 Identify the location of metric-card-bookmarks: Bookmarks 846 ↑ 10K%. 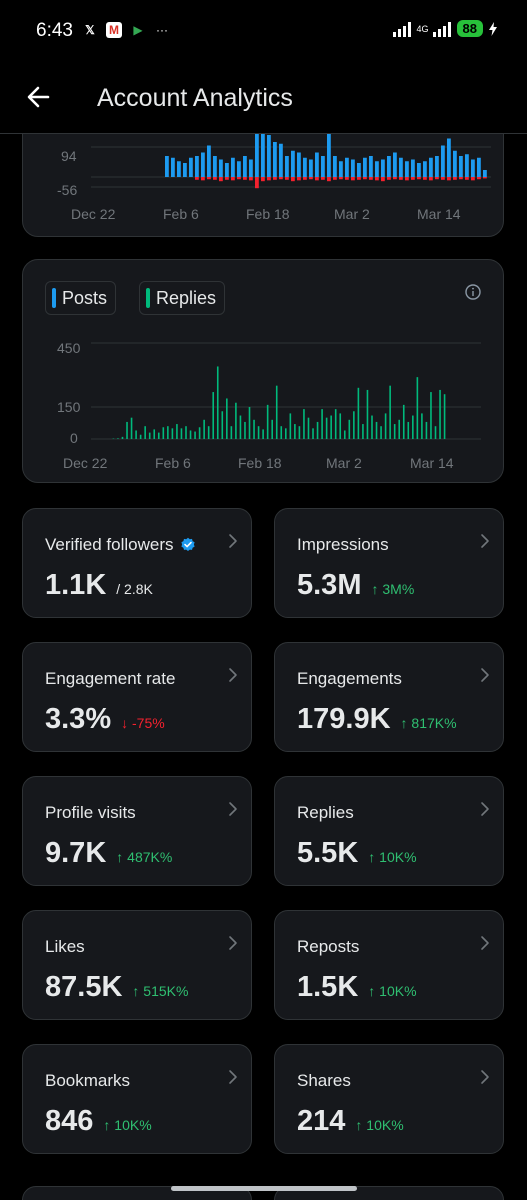
(137, 1099).